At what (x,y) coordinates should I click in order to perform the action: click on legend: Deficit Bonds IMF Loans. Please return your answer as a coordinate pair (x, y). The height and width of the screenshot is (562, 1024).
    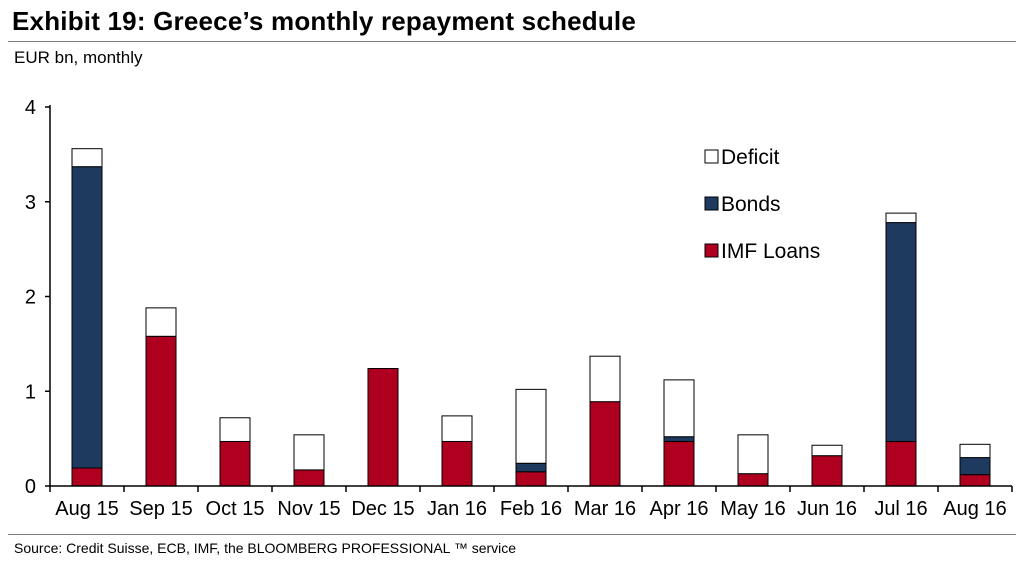
    Looking at the image, I should click on (762, 204).